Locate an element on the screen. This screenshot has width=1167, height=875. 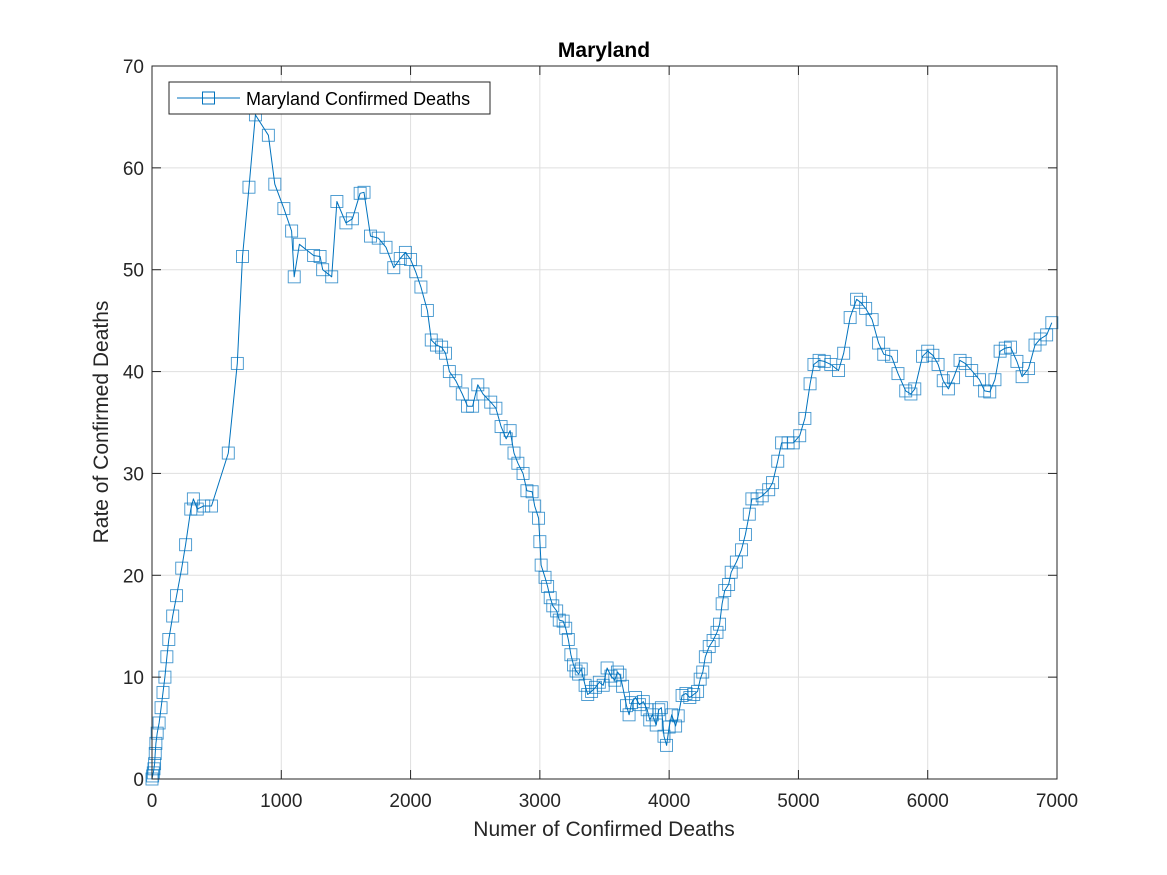
x-tick-label: 2000 is located at coordinates (410, 801).